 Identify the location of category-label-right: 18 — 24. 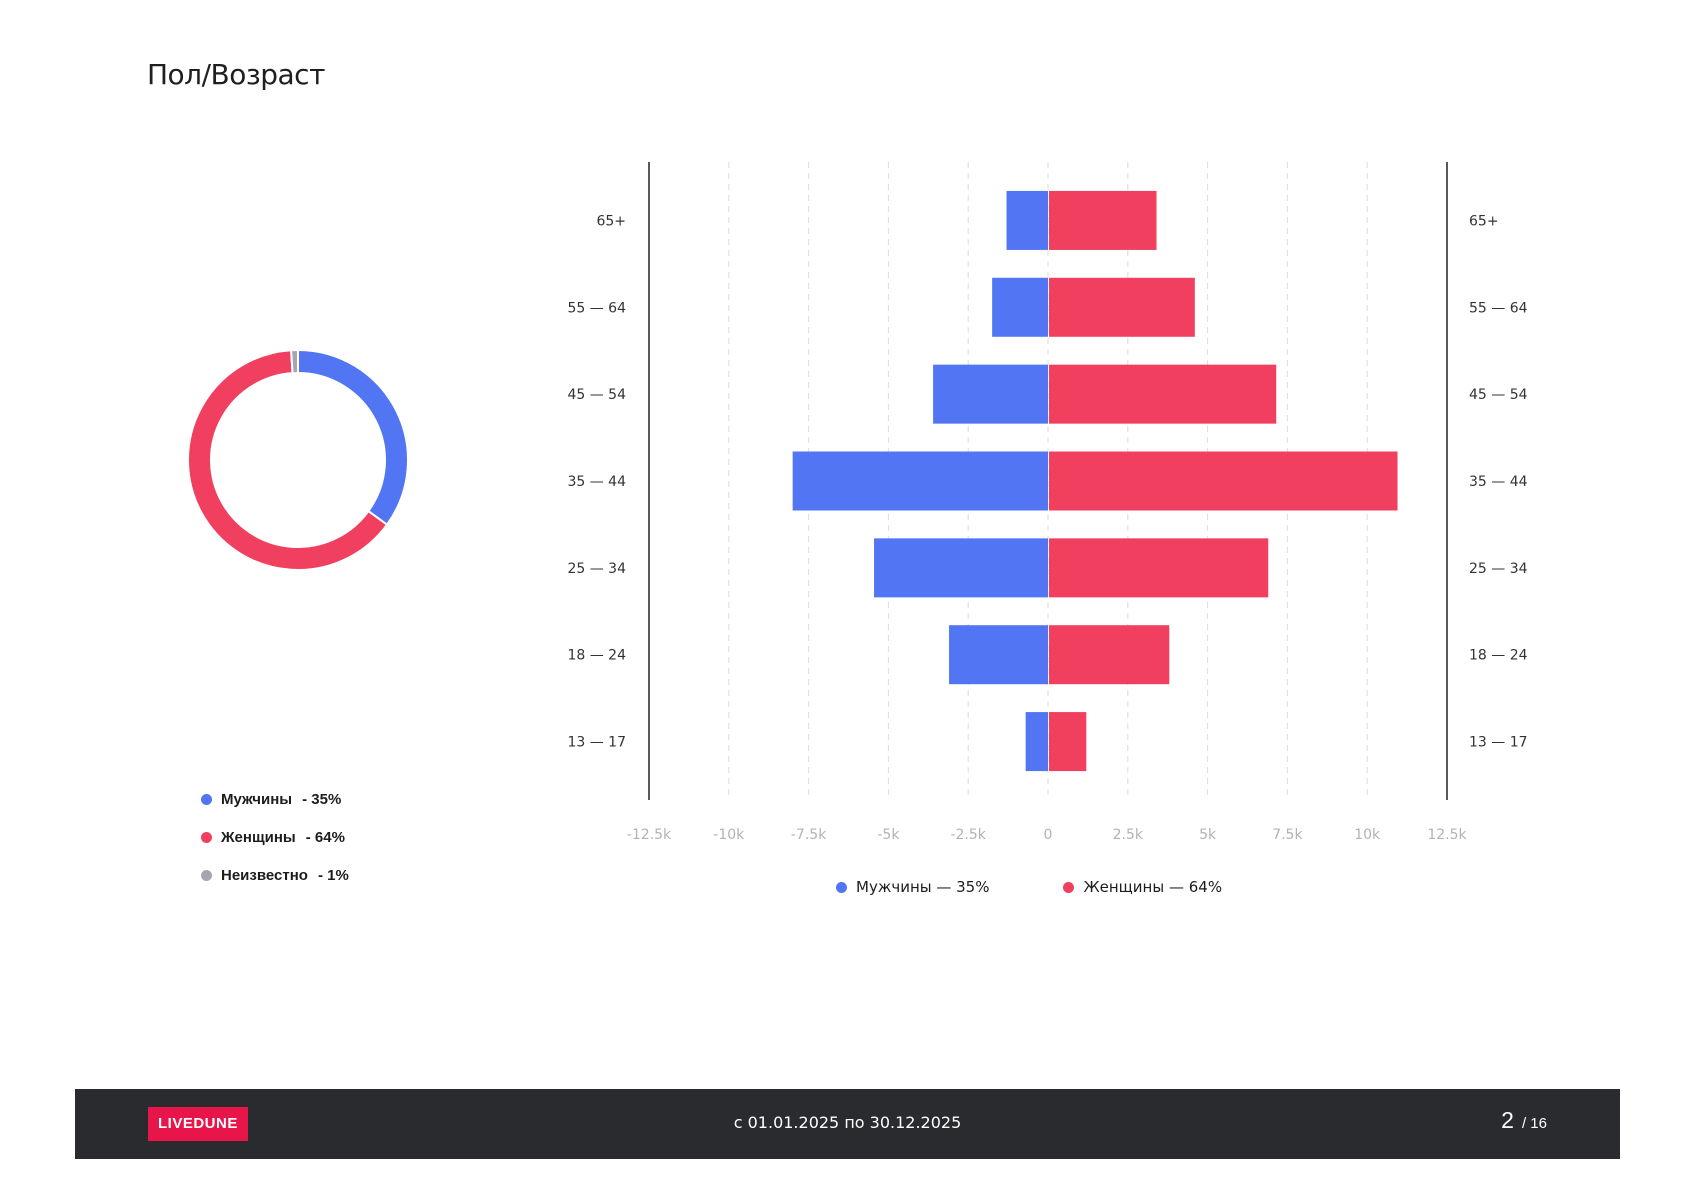
(1498, 656).